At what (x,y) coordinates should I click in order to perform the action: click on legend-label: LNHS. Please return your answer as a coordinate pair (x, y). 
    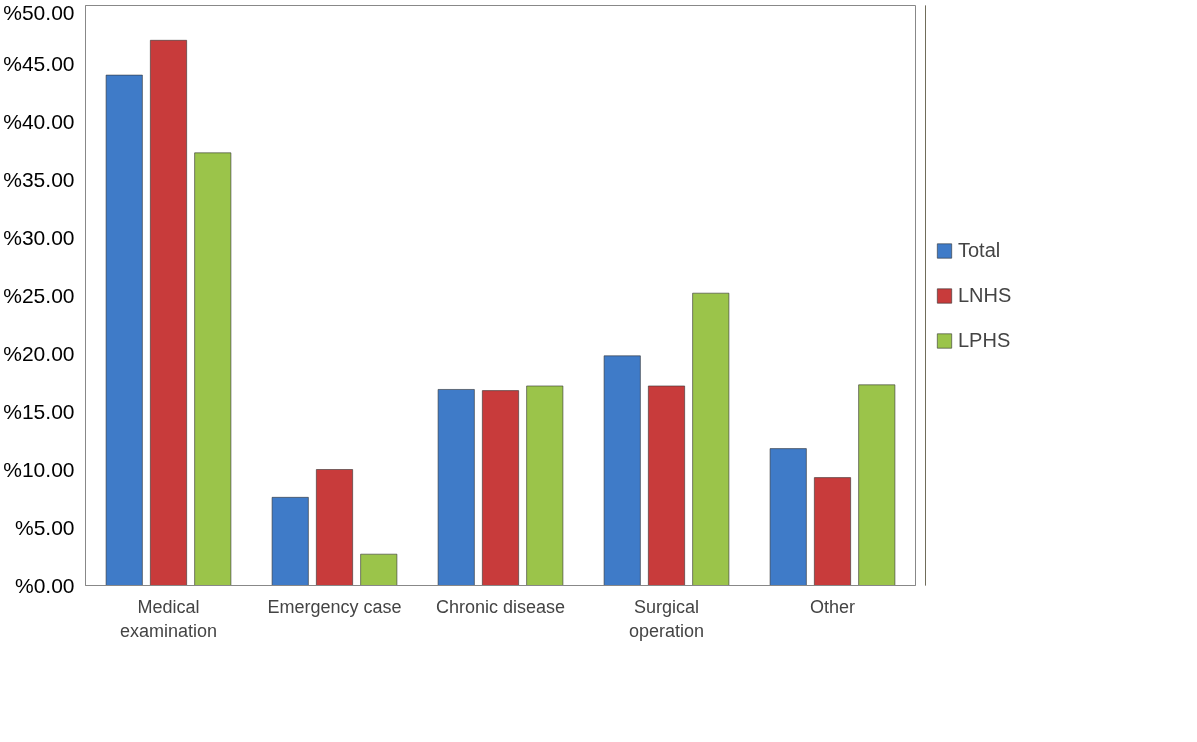
    Looking at the image, I should click on (985, 295).